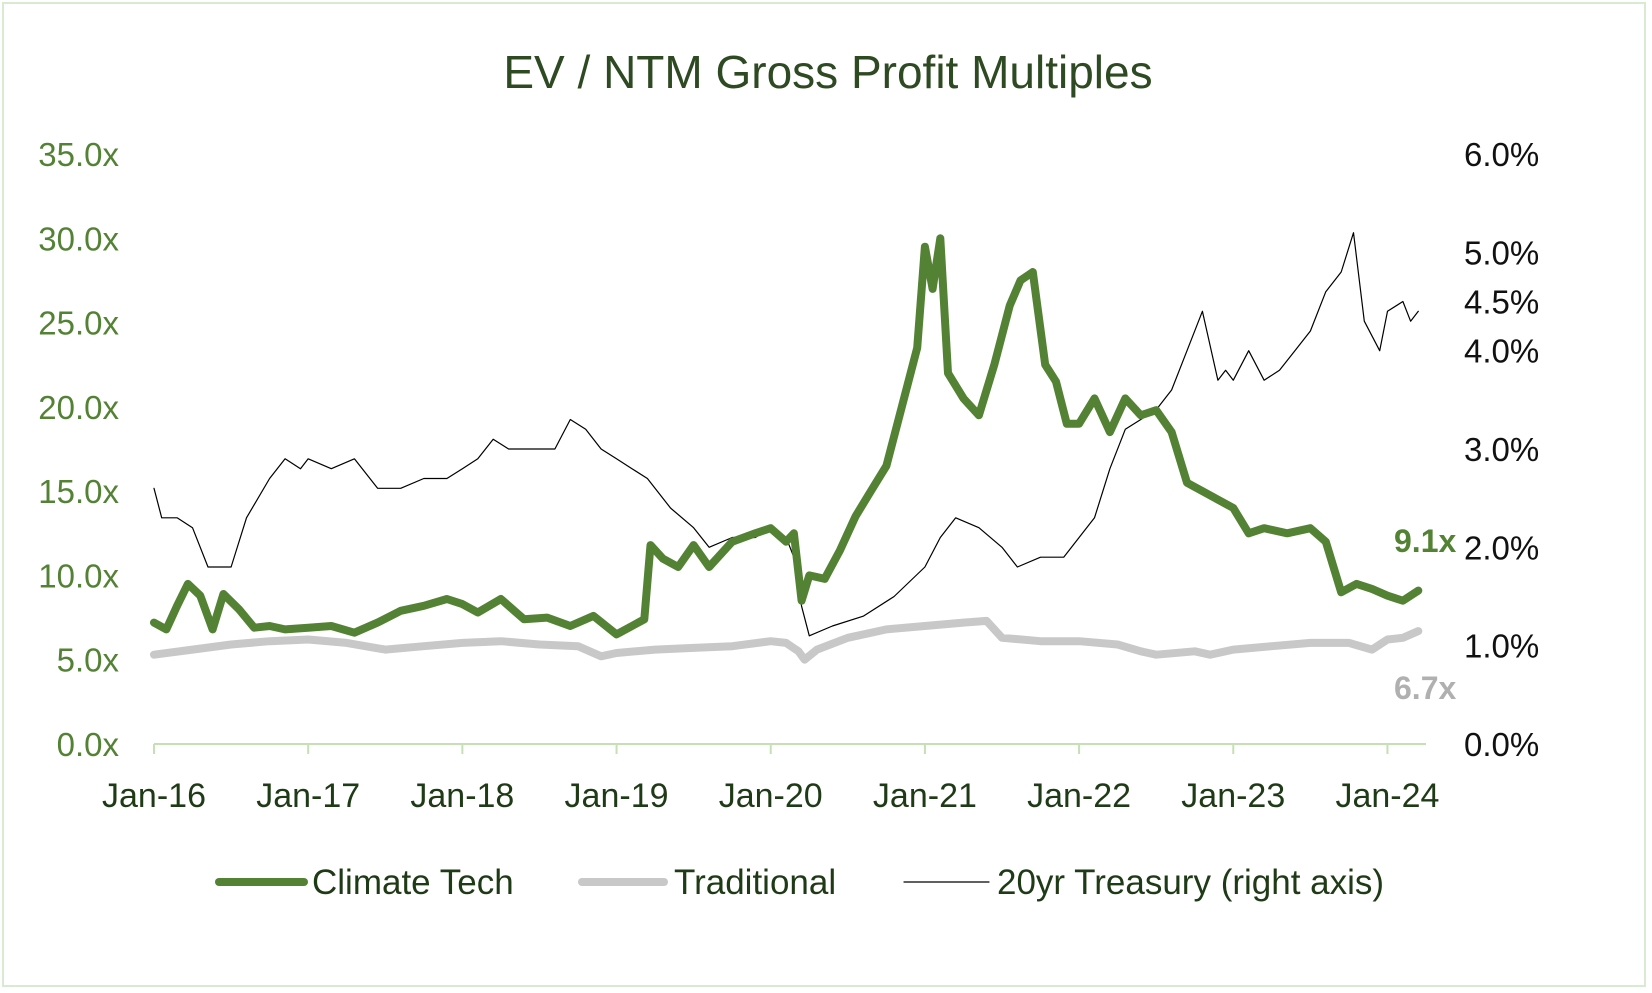 This screenshot has width=1652, height=993. I want to click on legend-traditional-label: Traditional, so click(755, 882).